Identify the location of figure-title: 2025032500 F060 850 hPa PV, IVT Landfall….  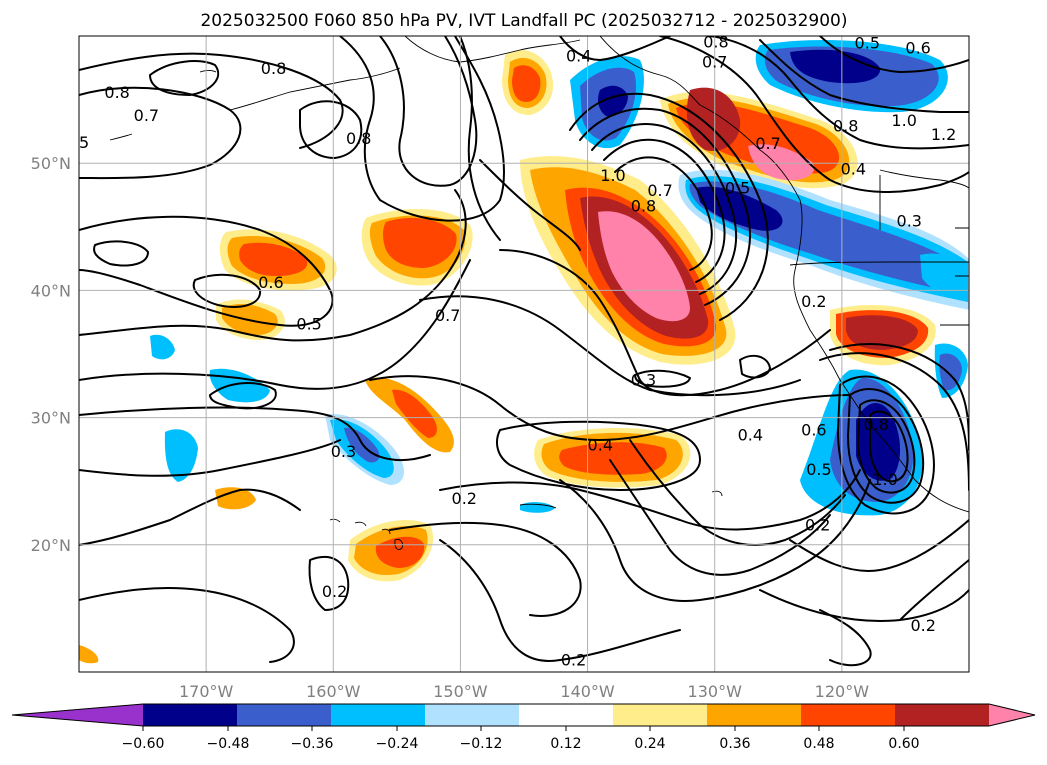
(523, 21).